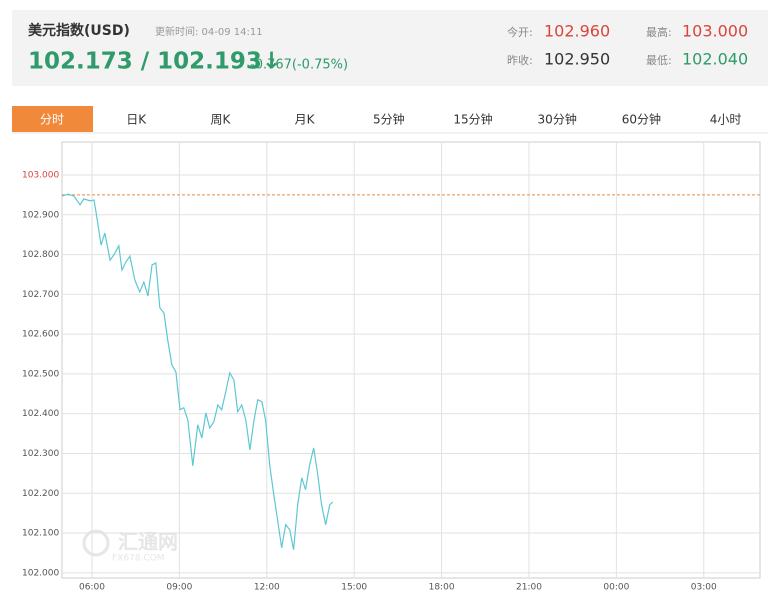 This screenshot has height=604, width=778. I want to click on stat-value: 102.950, so click(577, 59).